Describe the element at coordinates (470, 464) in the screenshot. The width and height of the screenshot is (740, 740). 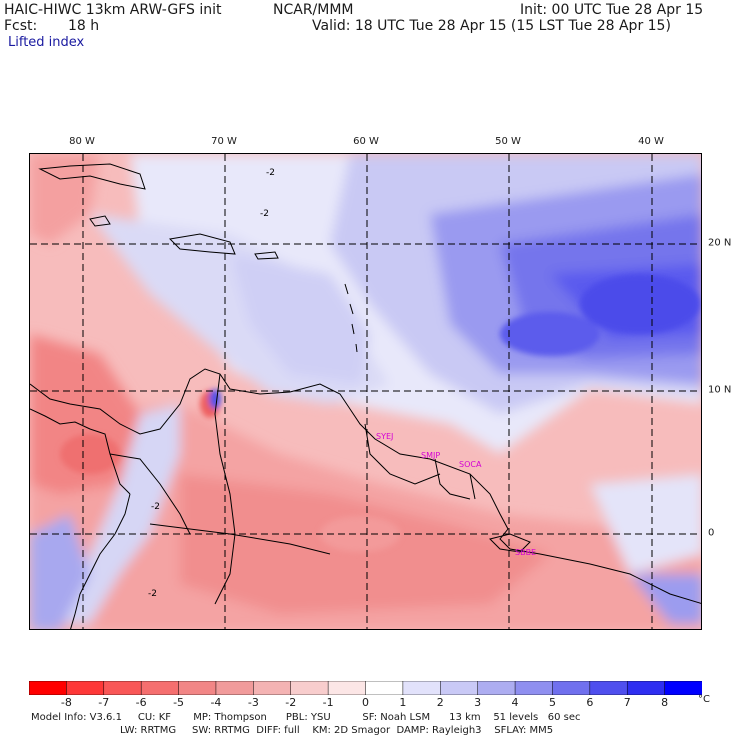
I see `station-label-soca: SOCA` at that location.